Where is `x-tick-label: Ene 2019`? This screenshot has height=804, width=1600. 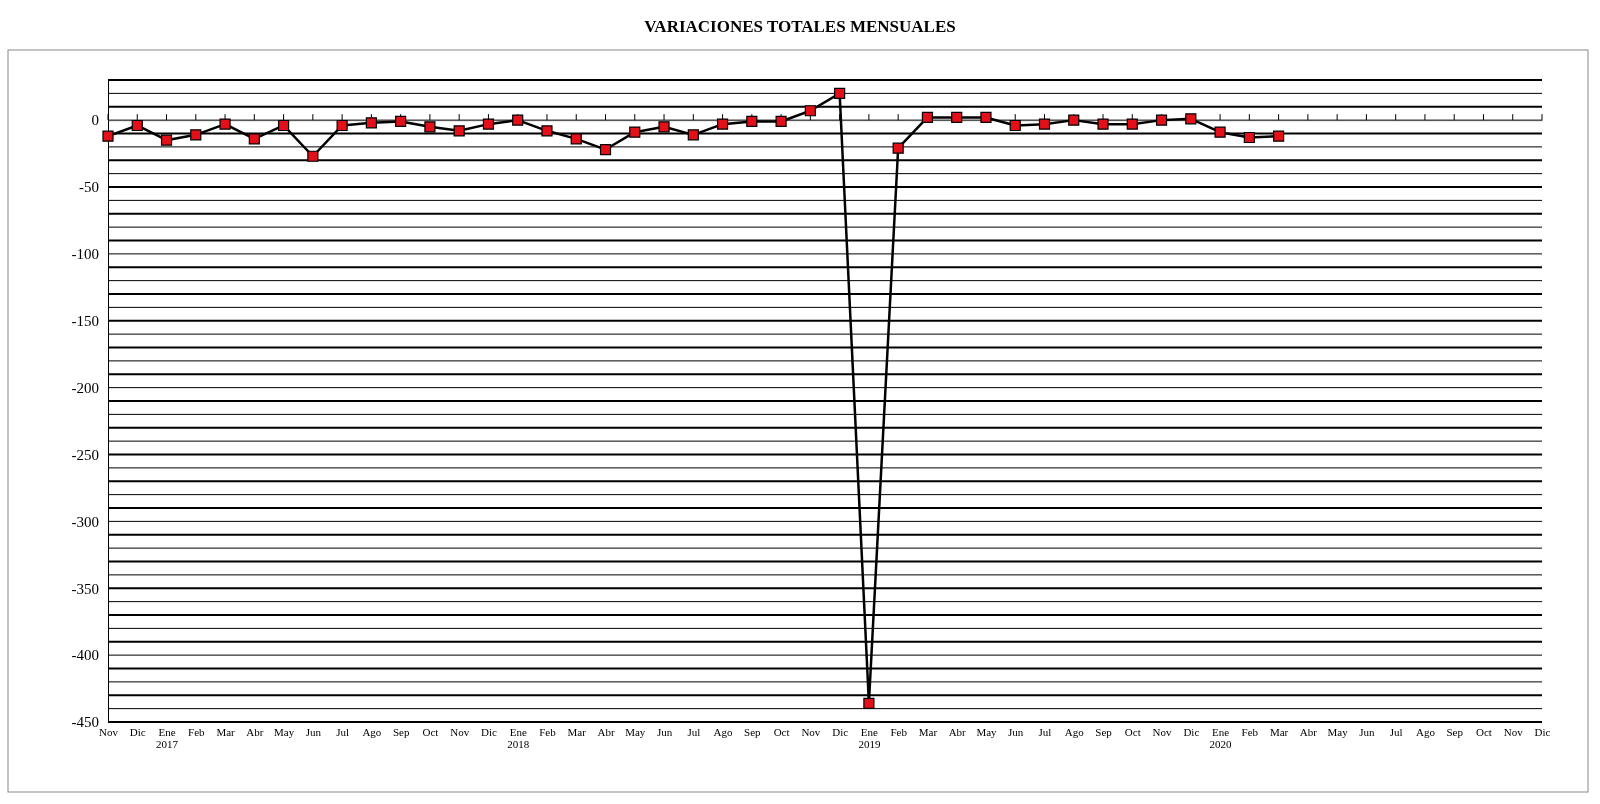
x-tick-label: Ene 2019 is located at coordinates (869, 738).